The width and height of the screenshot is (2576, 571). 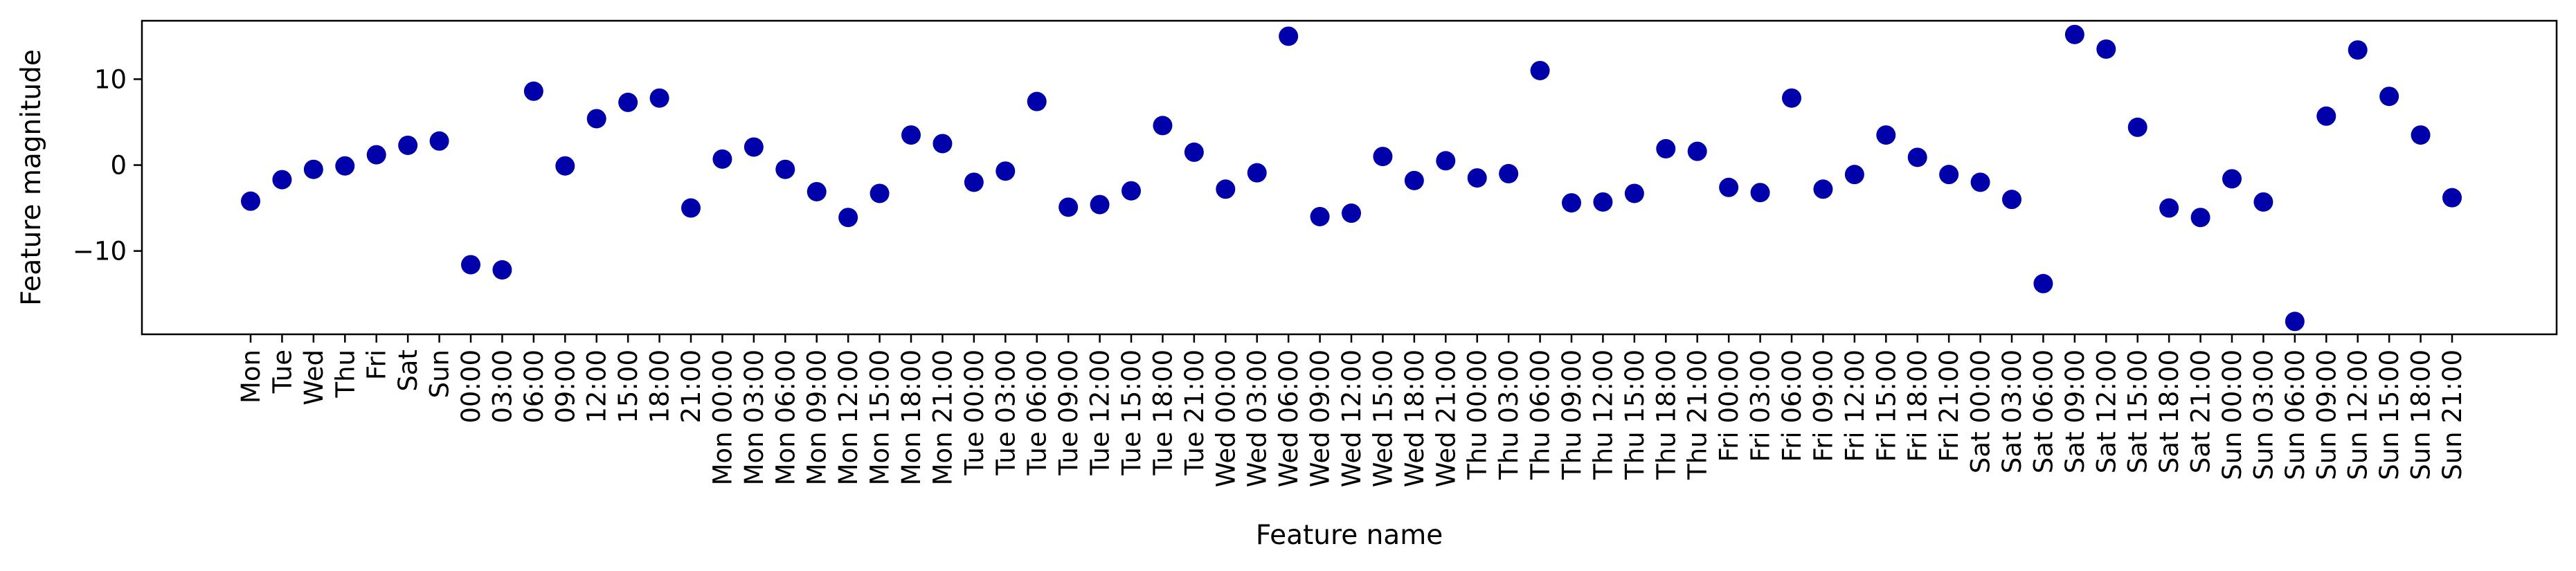 What do you see at coordinates (1981, 411) in the screenshot?
I see `x-tick-label: Sat 00:00` at bounding box center [1981, 411].